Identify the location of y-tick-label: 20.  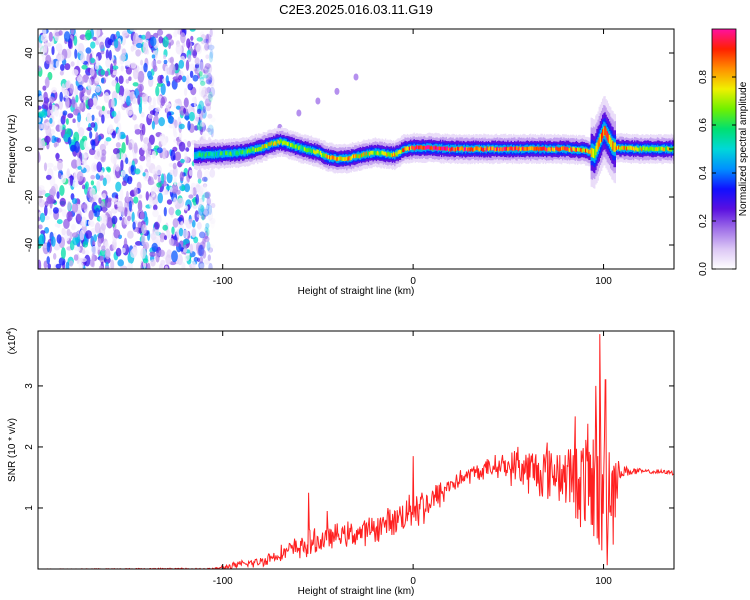
(29, 101).